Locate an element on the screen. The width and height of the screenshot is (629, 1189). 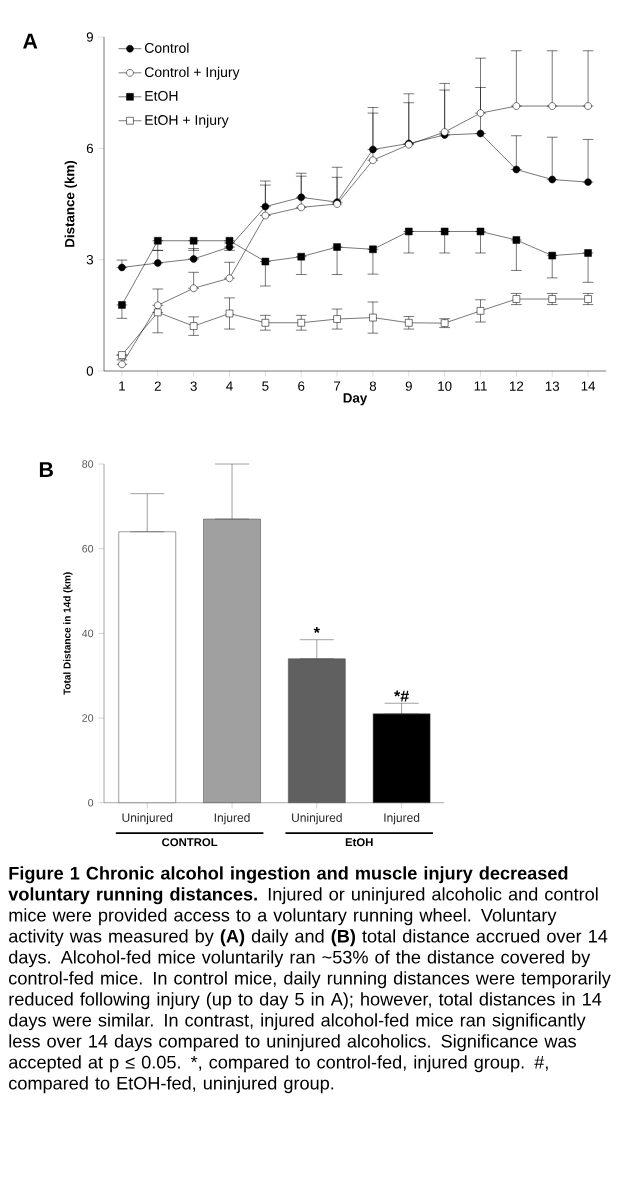
x-tick-label: 4 is located at coordinates (229, 386).